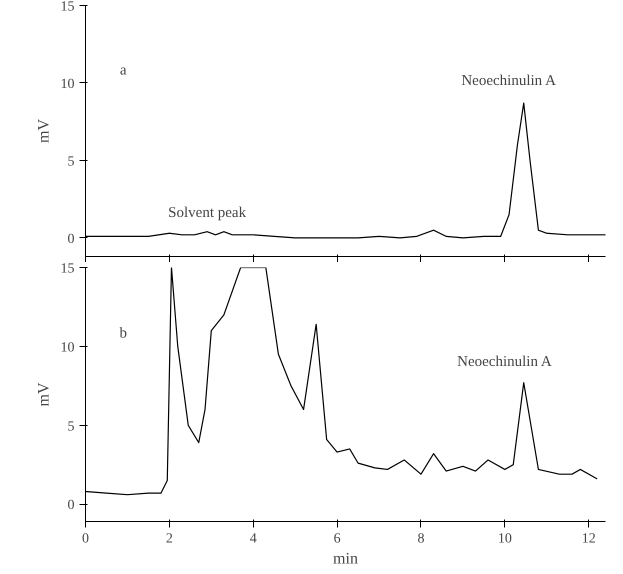 The width and height of the screenshot is (623, 574). What do you see at coordinates (505, 539) in the screenshot?
I see `x-tick-label: 10` at bounding box center [505, 539].